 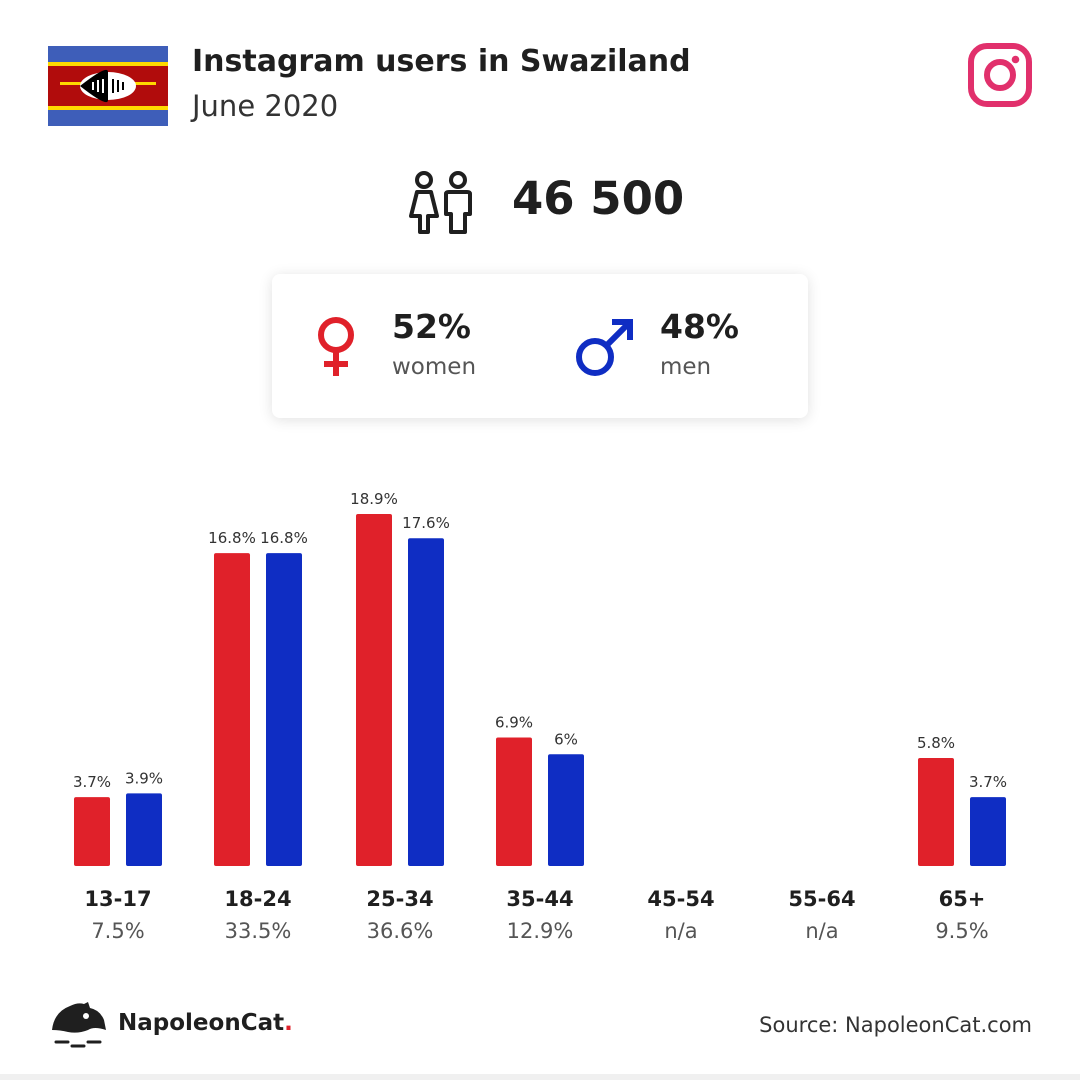 What do you see at coordinates (232, 538) in the screenshot?
I see `bar-label-women-18-24: 16.8%` at bounding box center [232, 538].